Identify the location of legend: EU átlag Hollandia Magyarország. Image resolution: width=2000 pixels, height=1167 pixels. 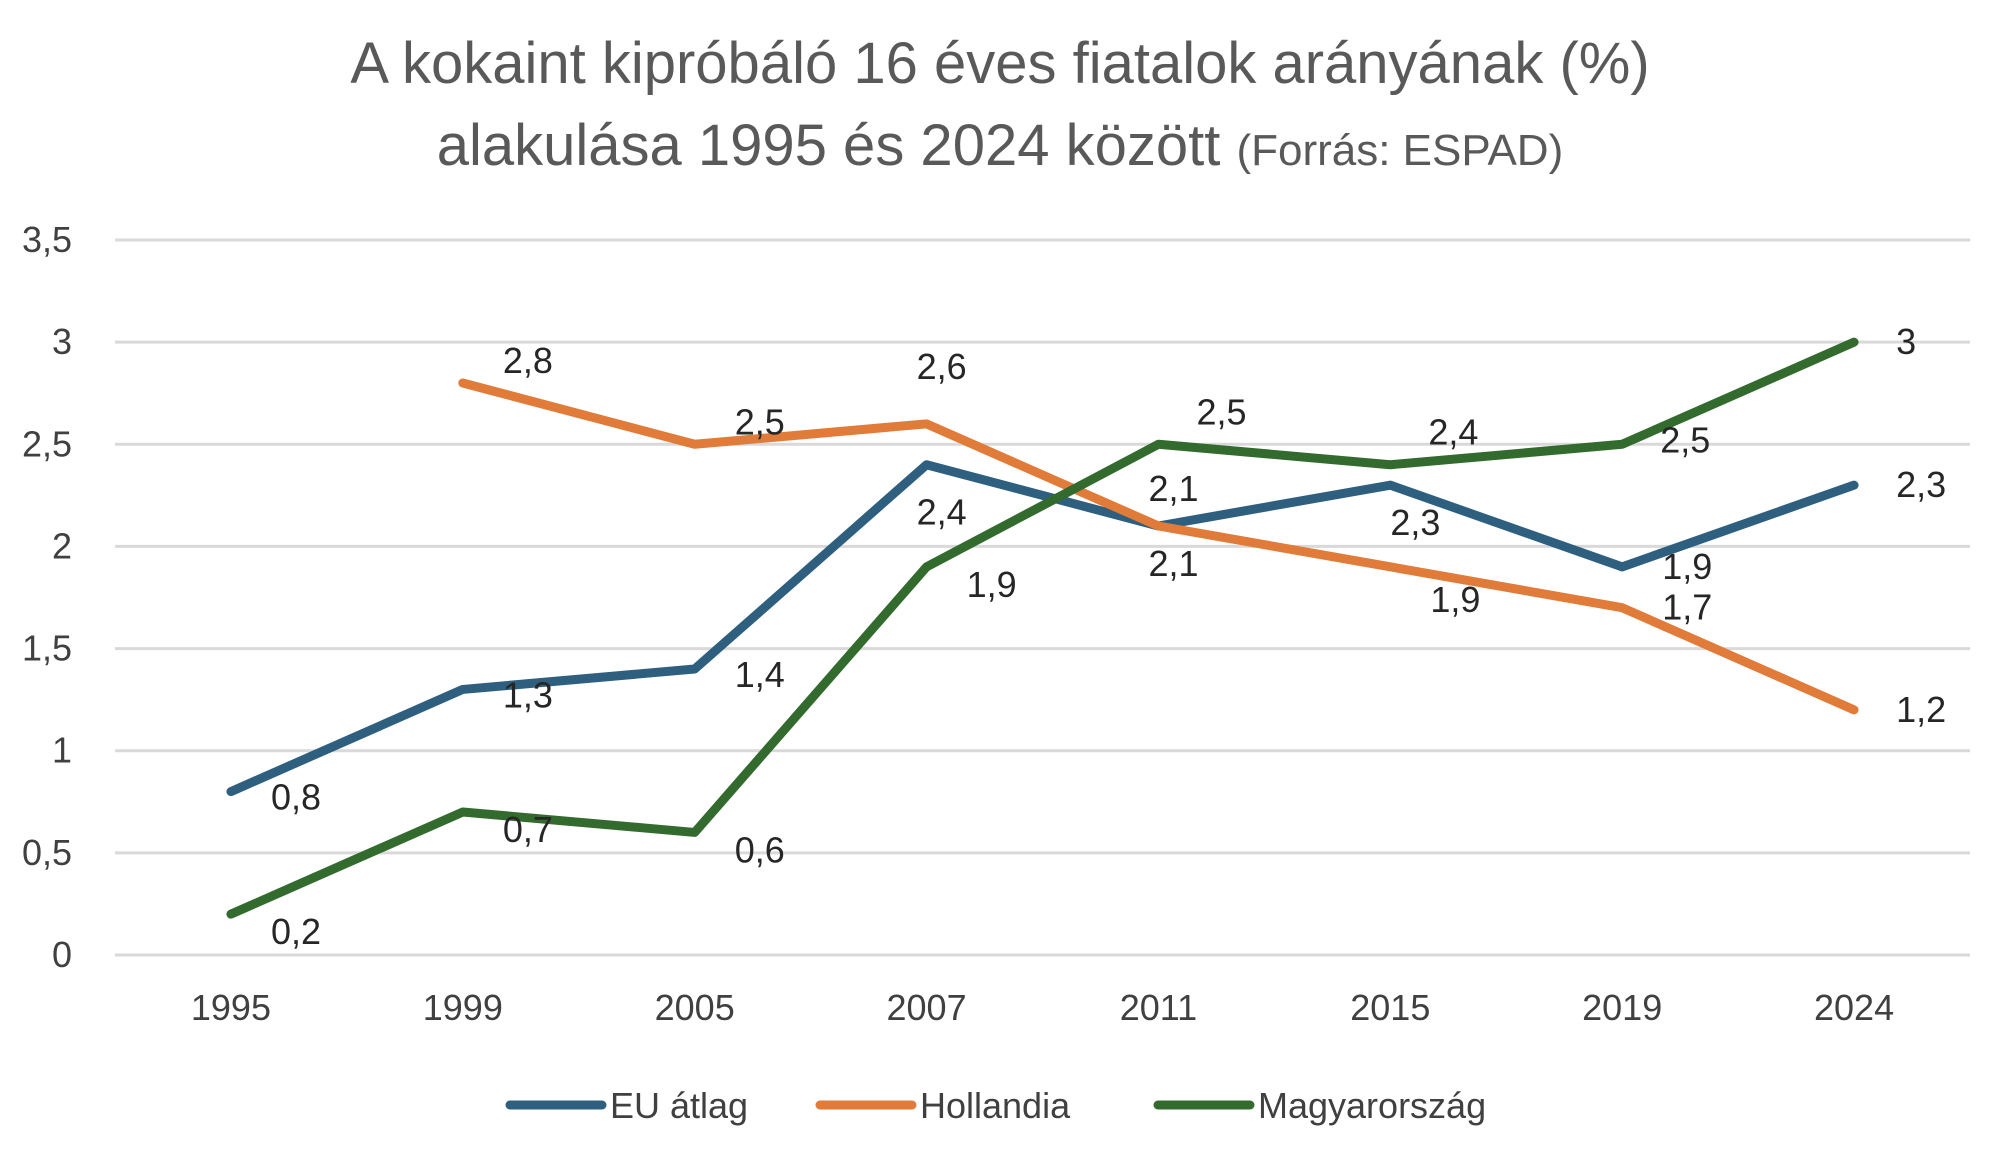
(995, 1105).